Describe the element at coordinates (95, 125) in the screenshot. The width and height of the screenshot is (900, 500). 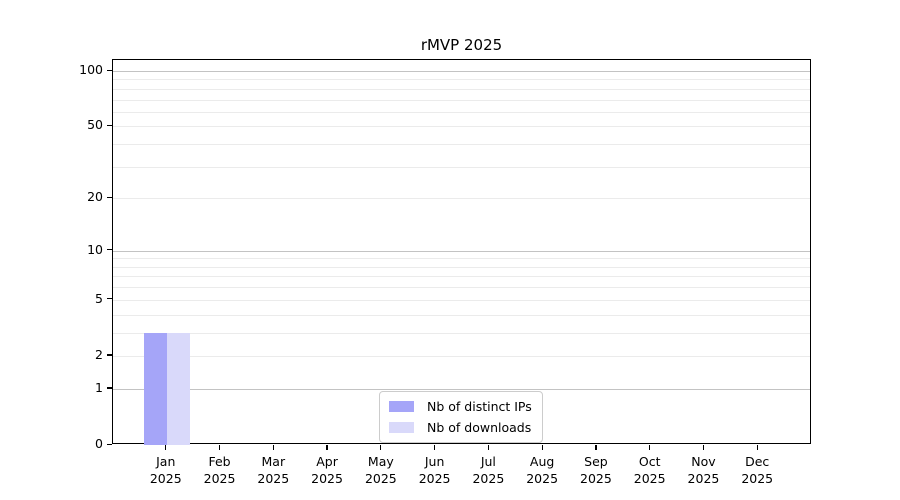
I see `y-tick-label: 50` at that location.